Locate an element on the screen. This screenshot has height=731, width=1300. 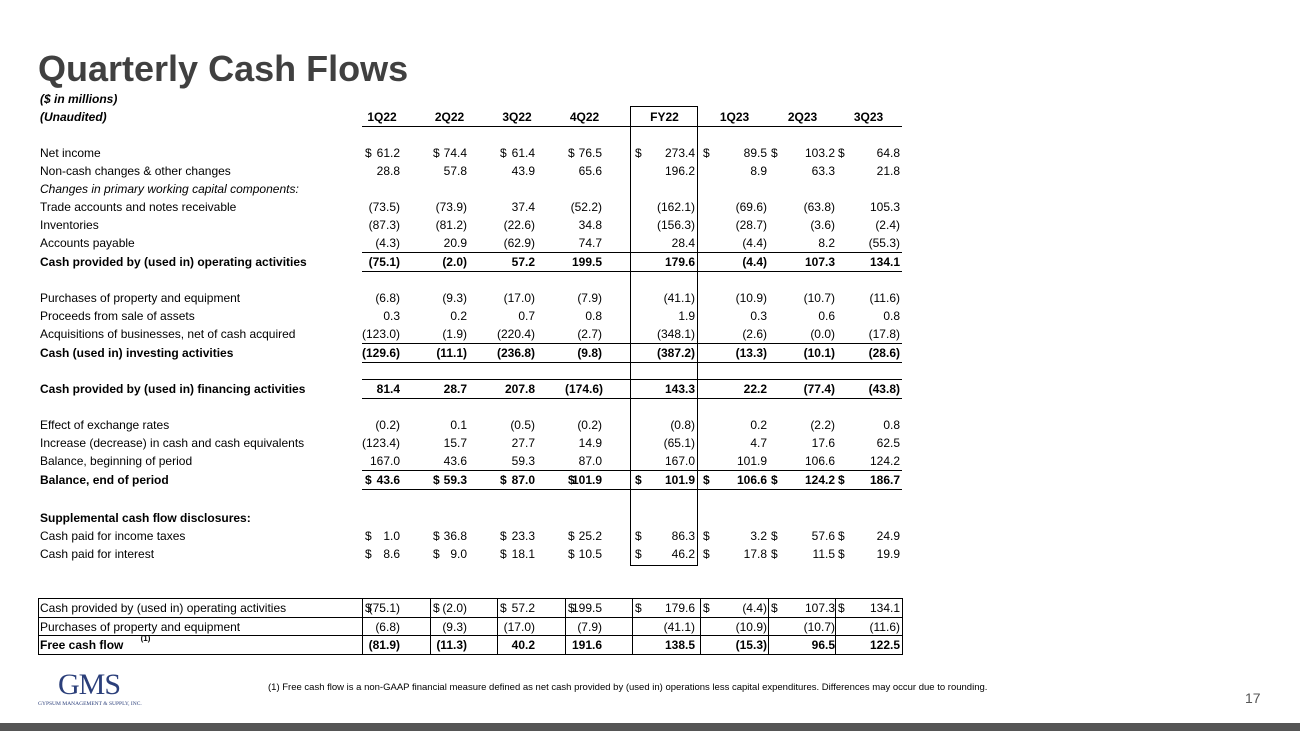
cell-value: (28.7) is located at coordinates (751, 225).